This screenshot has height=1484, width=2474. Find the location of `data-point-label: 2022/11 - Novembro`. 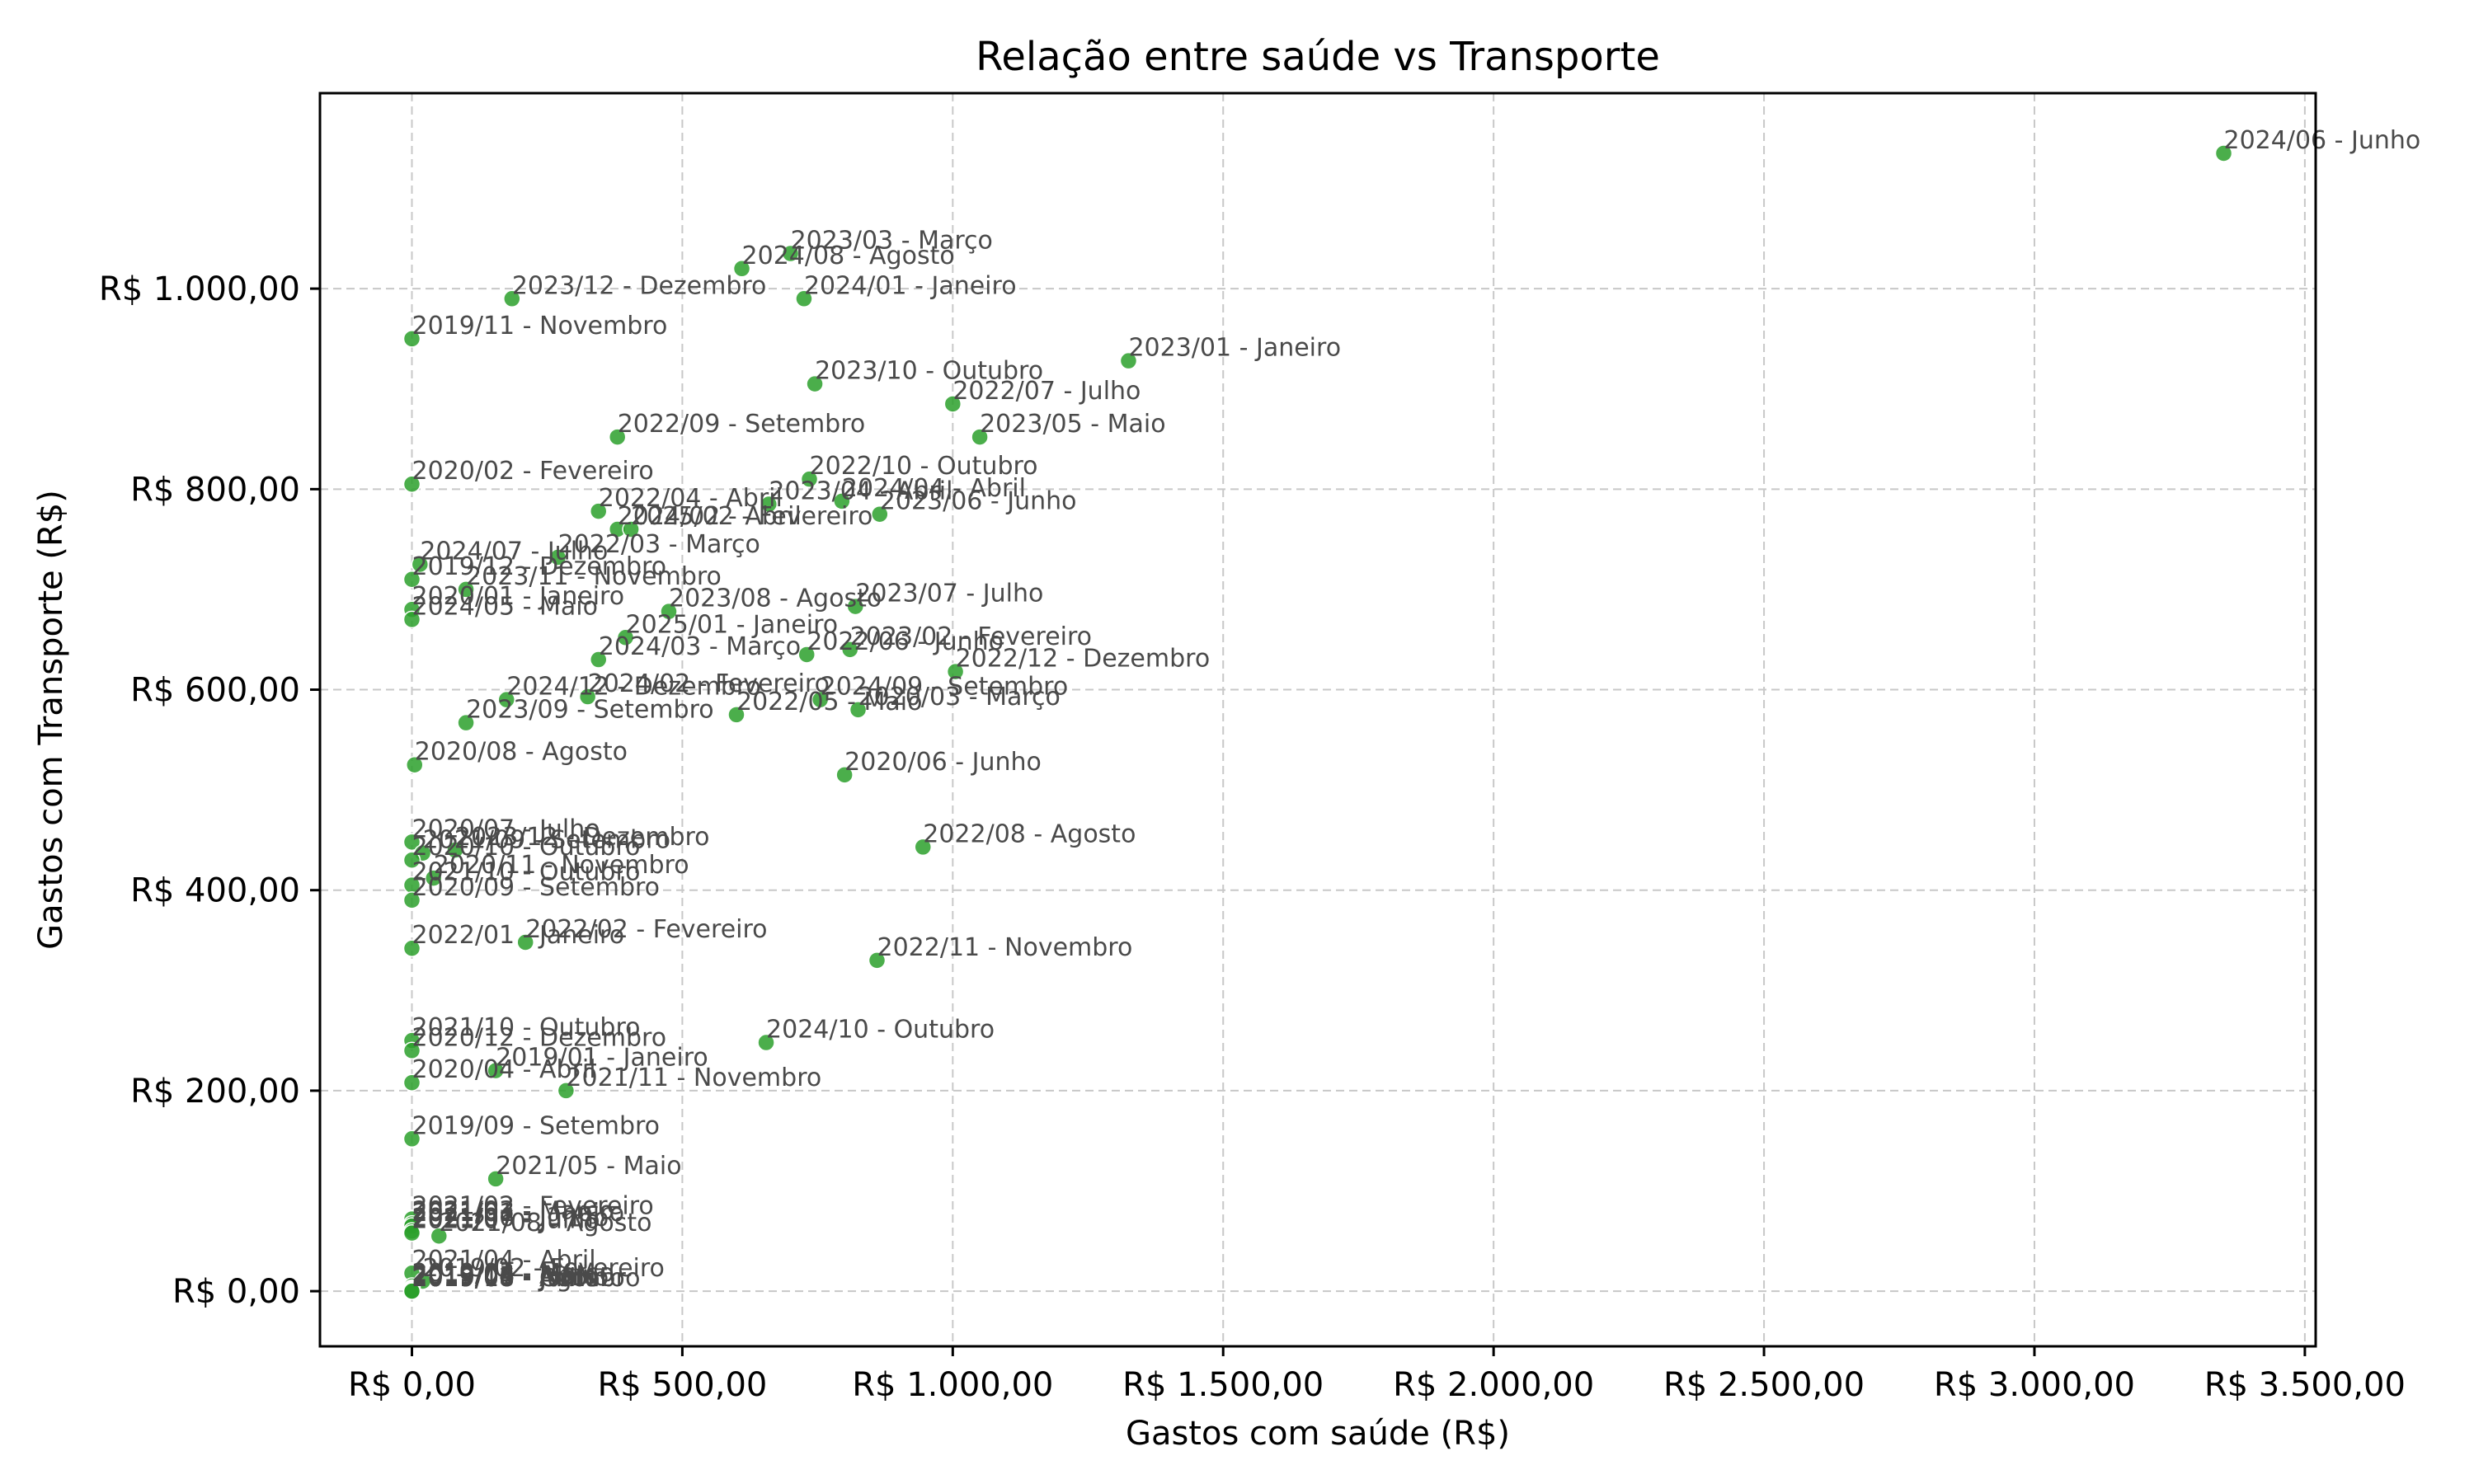

data-point-label: 2022/11 - Novembro is located at coordinates (1005, 947).